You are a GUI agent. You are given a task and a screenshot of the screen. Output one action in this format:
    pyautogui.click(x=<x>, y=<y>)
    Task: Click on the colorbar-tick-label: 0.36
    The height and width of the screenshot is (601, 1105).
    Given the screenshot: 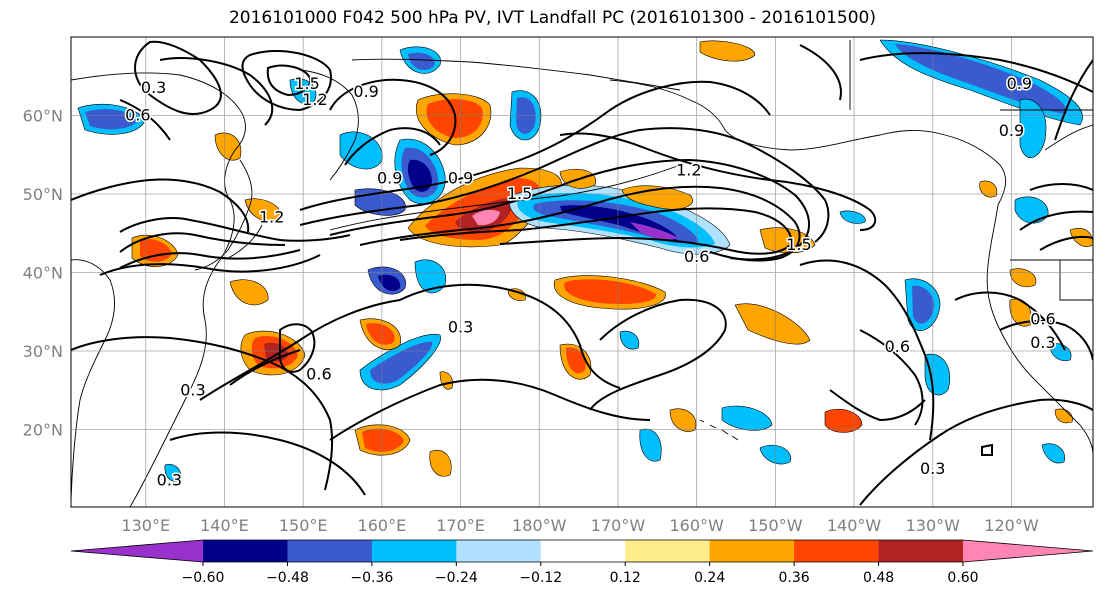 What is the action you would take?
    pyautogui.click(x=794, y=578)
    